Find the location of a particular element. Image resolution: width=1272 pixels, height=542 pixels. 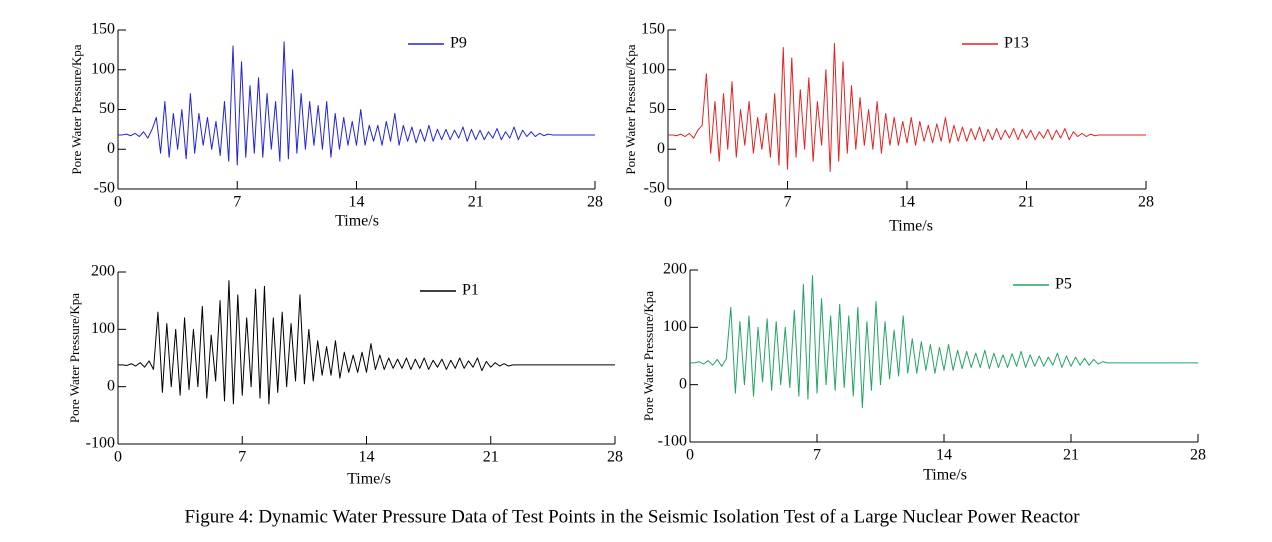

legend-label: P13 is located at coordinates (1016, 43).